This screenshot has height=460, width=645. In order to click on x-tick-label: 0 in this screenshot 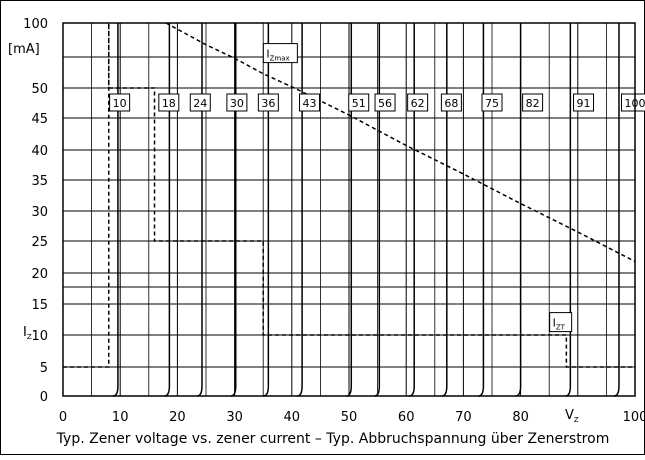, I will do `click(63, 417)`.